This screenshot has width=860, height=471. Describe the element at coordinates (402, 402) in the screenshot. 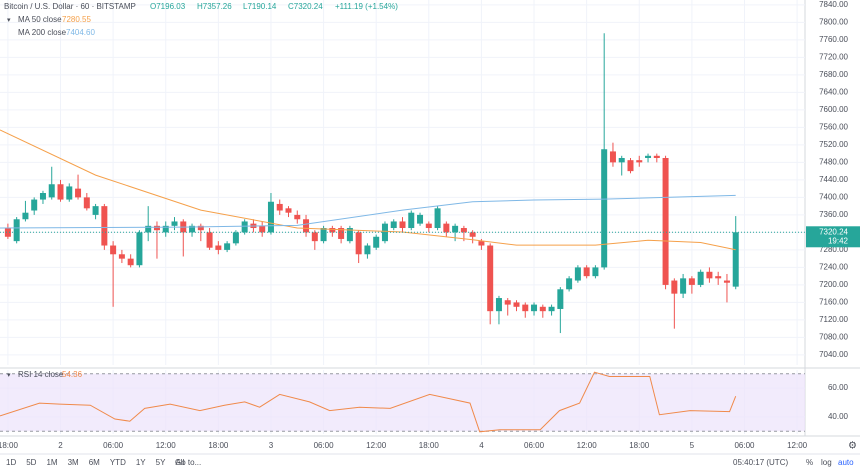

I see `rsi-band` at that location.